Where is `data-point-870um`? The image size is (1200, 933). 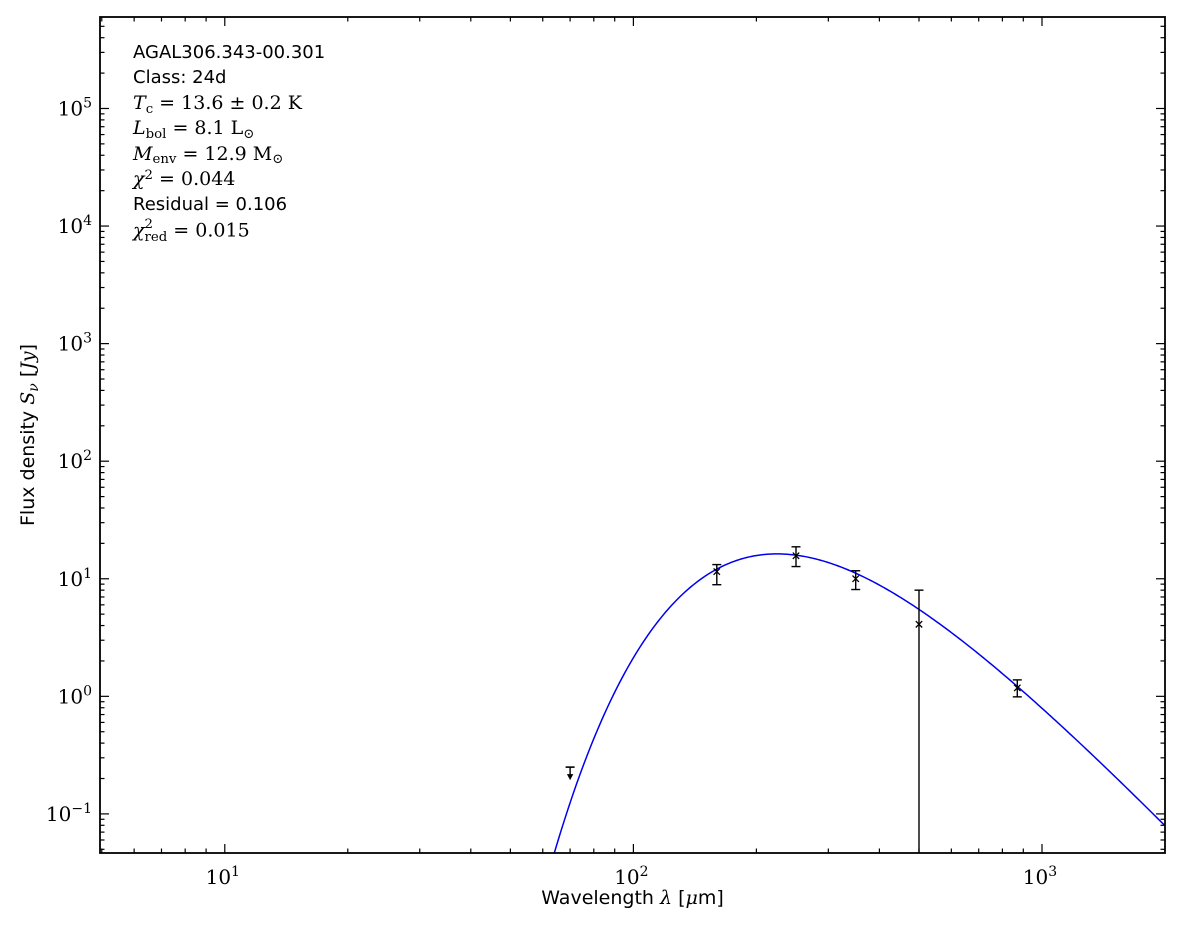 data-point-870um is located at coordinates (1017, 688).